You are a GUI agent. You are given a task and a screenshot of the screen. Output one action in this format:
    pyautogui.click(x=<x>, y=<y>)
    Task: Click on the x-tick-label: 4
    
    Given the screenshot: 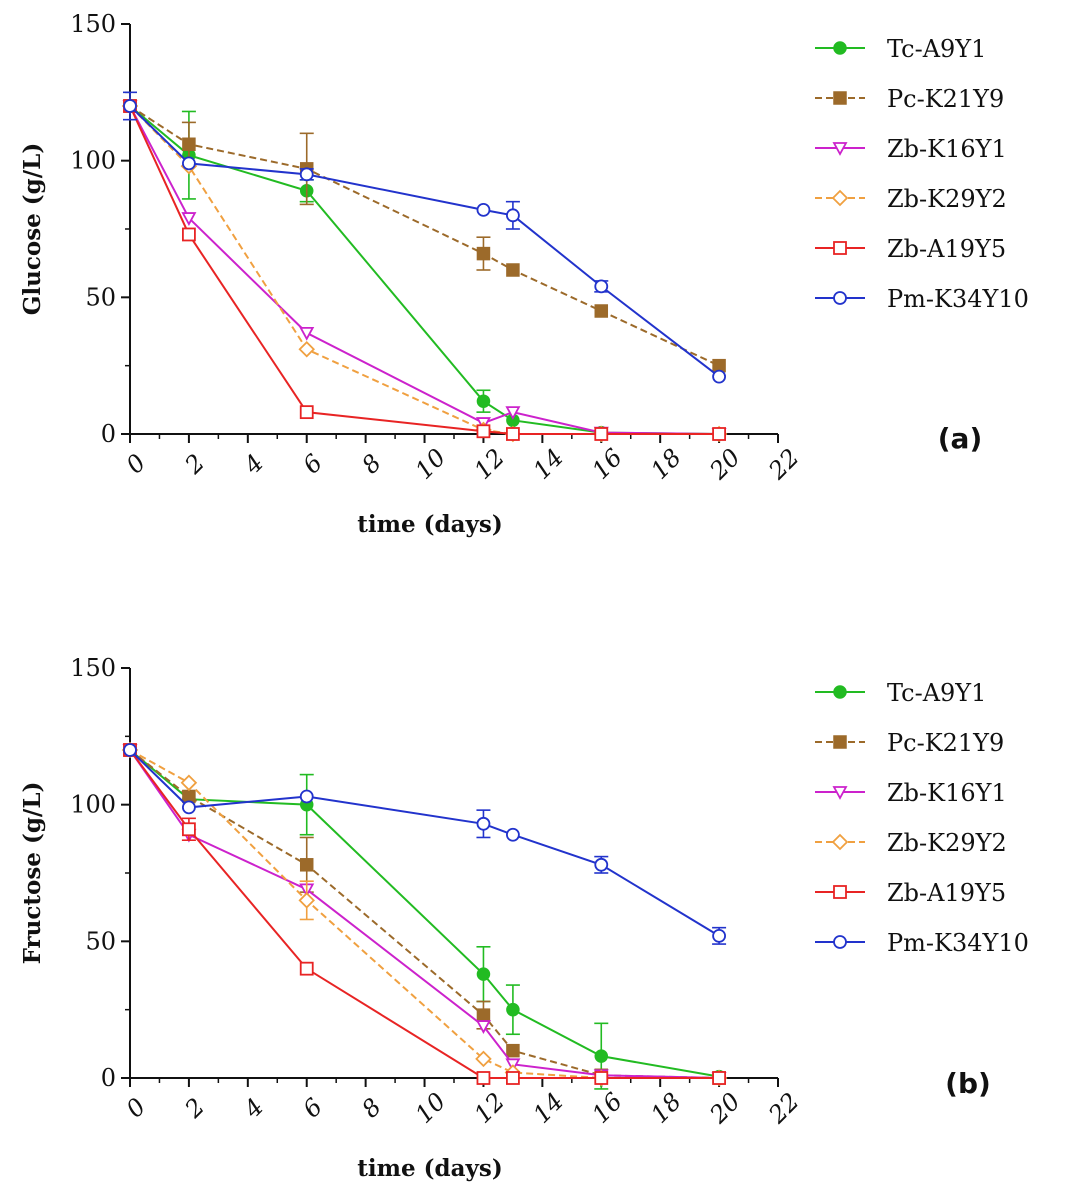 What is the action you would take?
    pyautogui.click(x=253, y=1108)
    